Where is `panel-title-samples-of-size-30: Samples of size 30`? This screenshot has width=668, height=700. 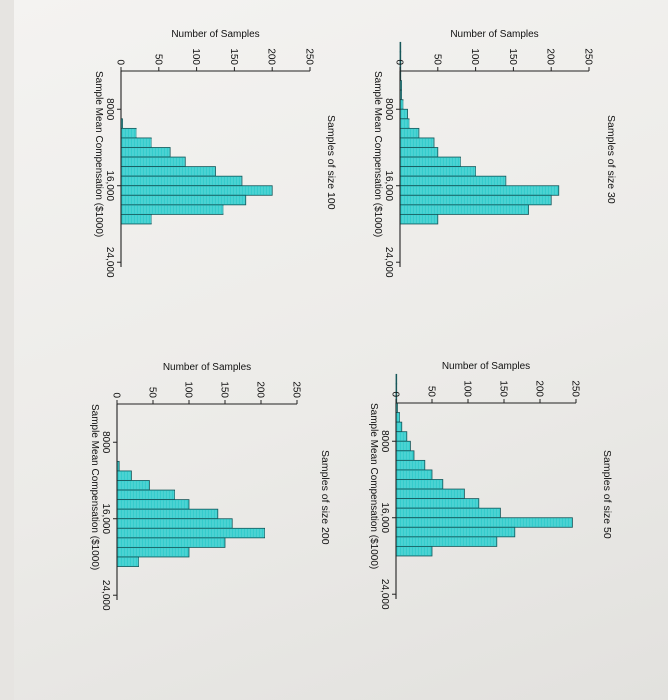
panel-title-samples-of-size-30: Samples of size 30 is located at coordinates (611, 159).